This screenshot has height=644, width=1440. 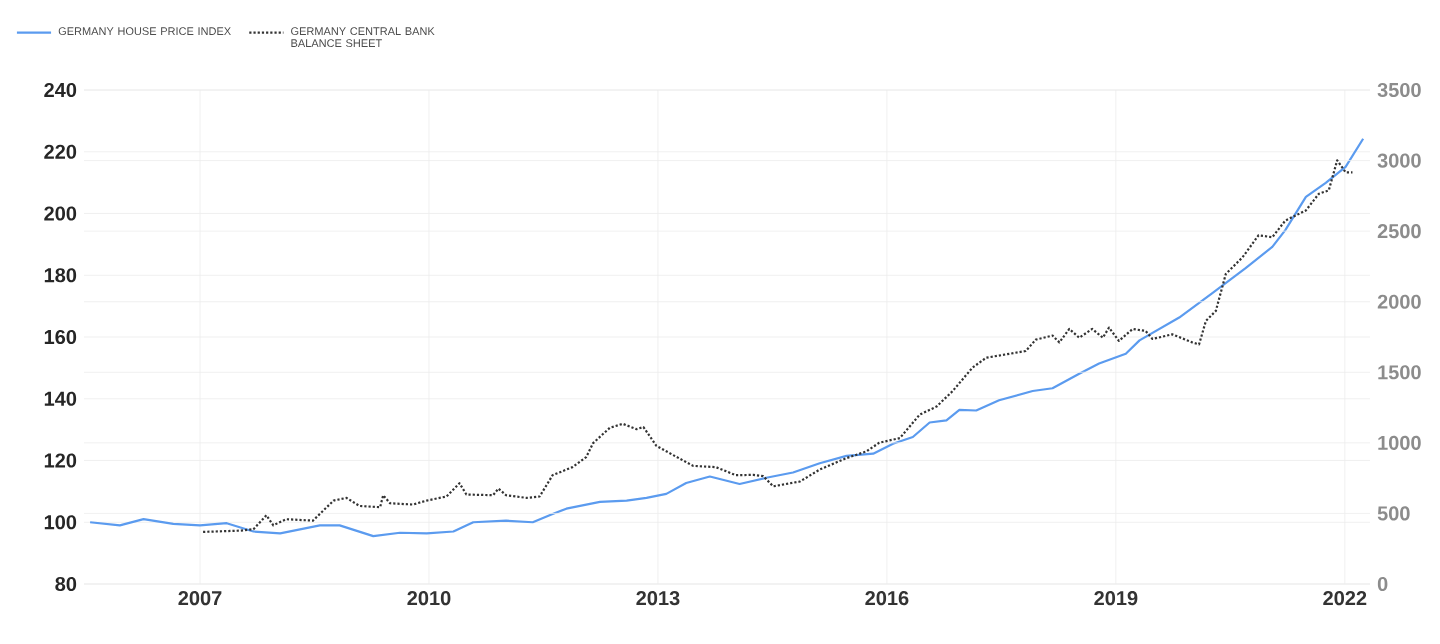 What do you see at coordinates (60, 151) in the screenshot?
I see `y-tick-label: 220` at bounding box center [60, 151].